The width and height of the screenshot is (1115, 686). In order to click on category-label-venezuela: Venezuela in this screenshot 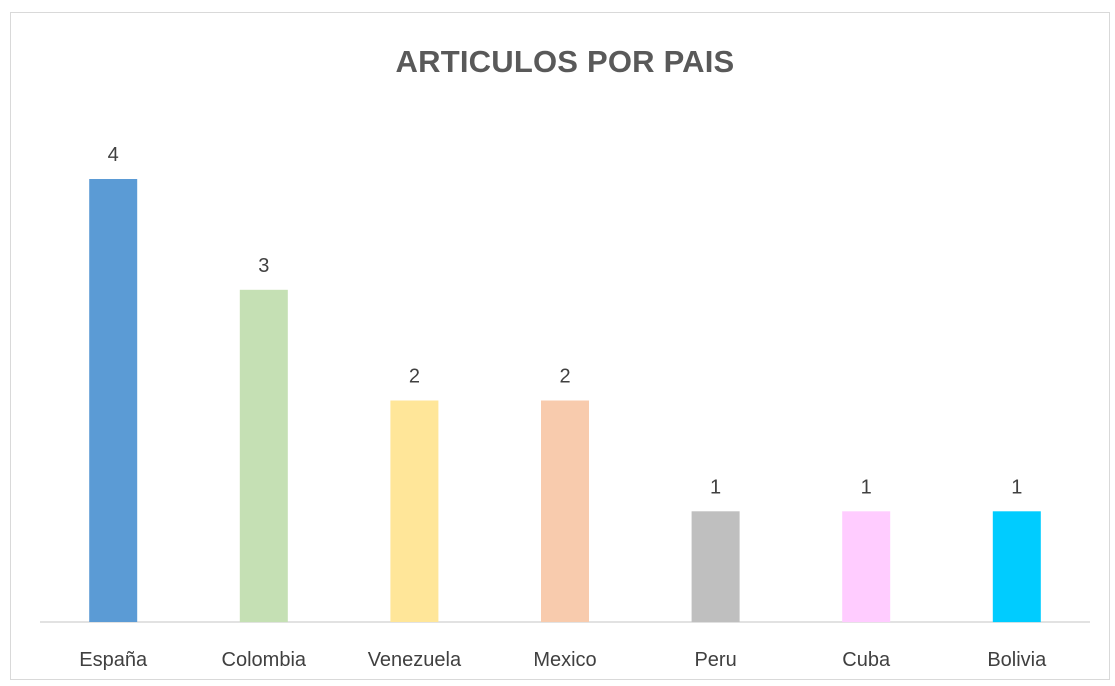, I will do `click(415, 660)`.